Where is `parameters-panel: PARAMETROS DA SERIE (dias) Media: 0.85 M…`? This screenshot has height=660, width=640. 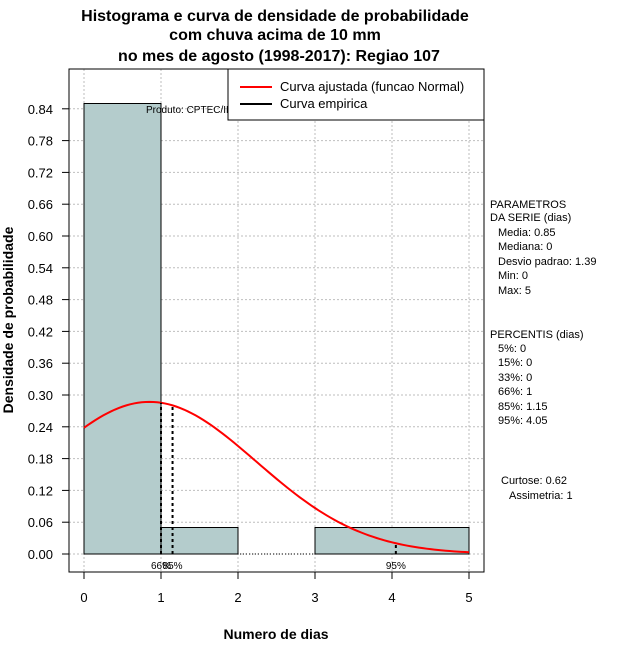
parameters-panel: PARAMETROS DA SERIE (dias) Media: 0.85 M… is located at coordinates (543, 248).